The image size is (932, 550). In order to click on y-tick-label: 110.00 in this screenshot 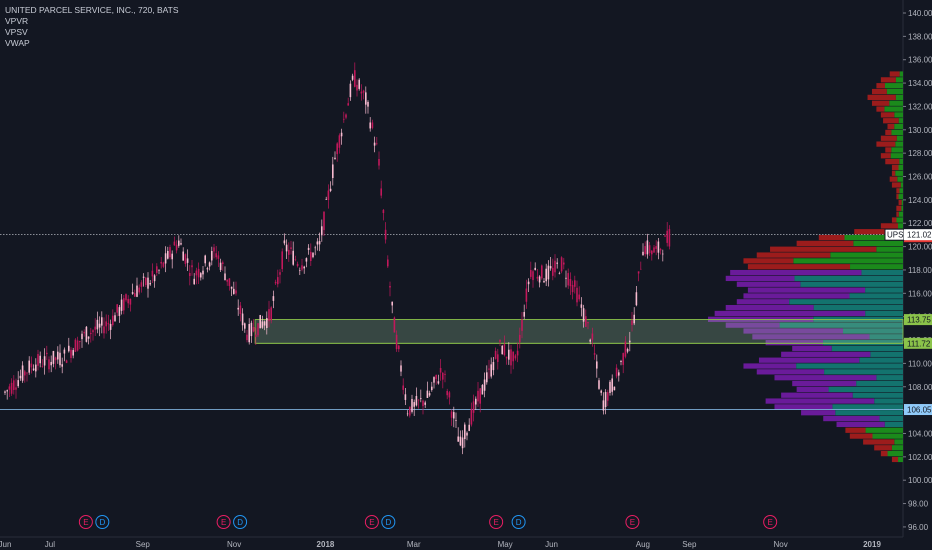, I will do `click(920, 363)`.